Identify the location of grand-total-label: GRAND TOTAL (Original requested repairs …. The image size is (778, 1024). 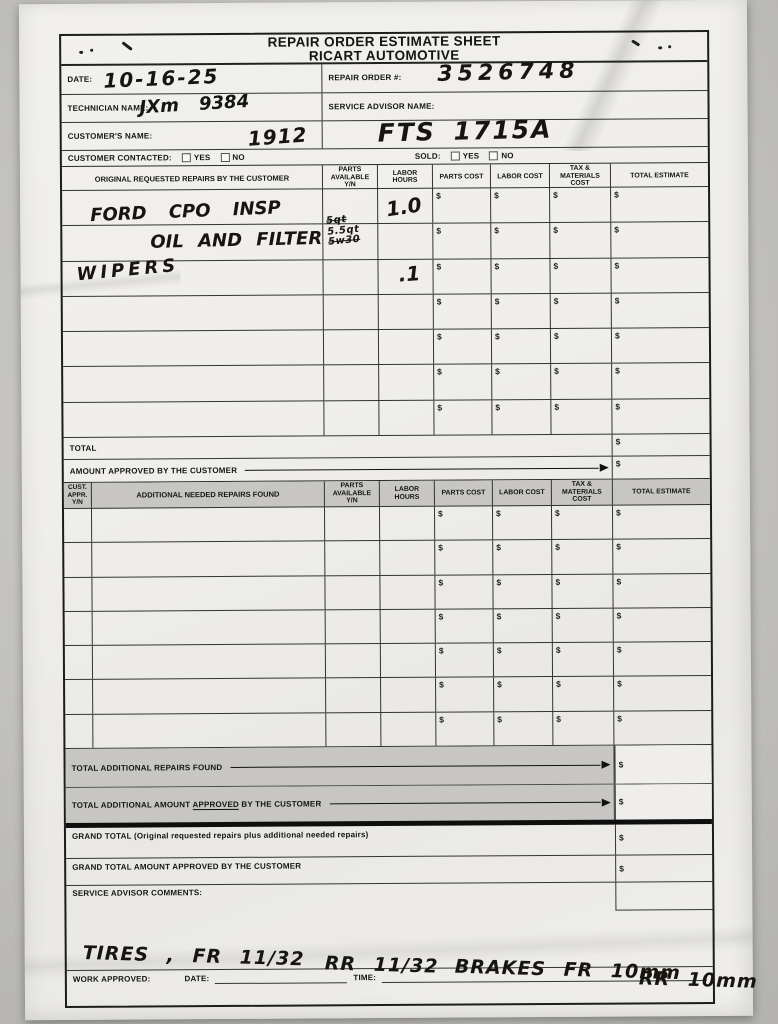
(220, 835).